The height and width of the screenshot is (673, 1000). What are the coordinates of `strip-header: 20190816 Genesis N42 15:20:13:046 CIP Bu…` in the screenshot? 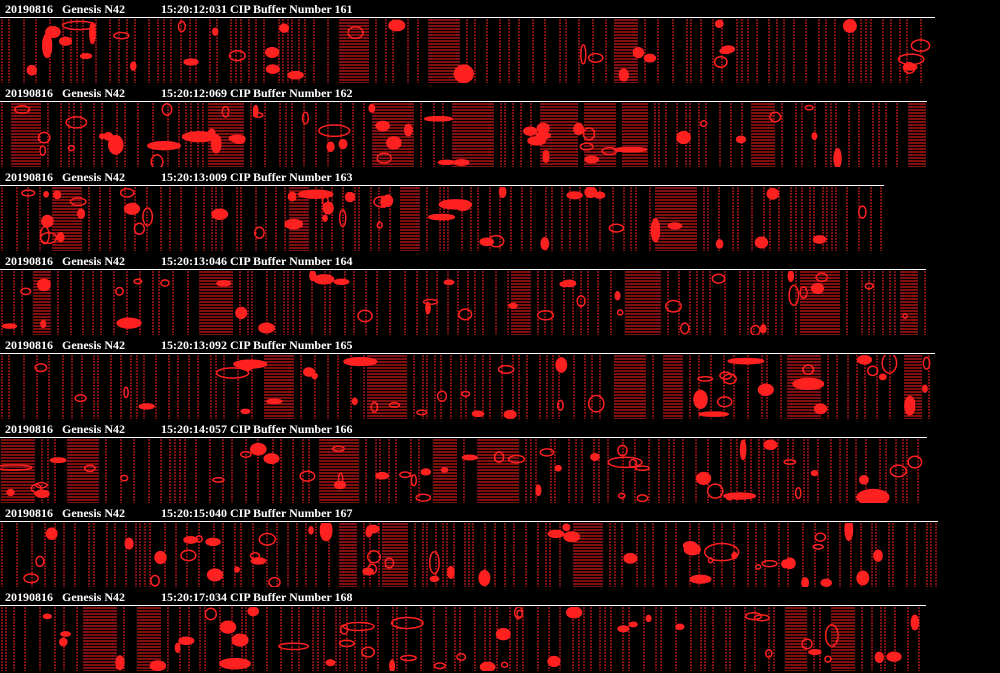 It's located at (500, 261).